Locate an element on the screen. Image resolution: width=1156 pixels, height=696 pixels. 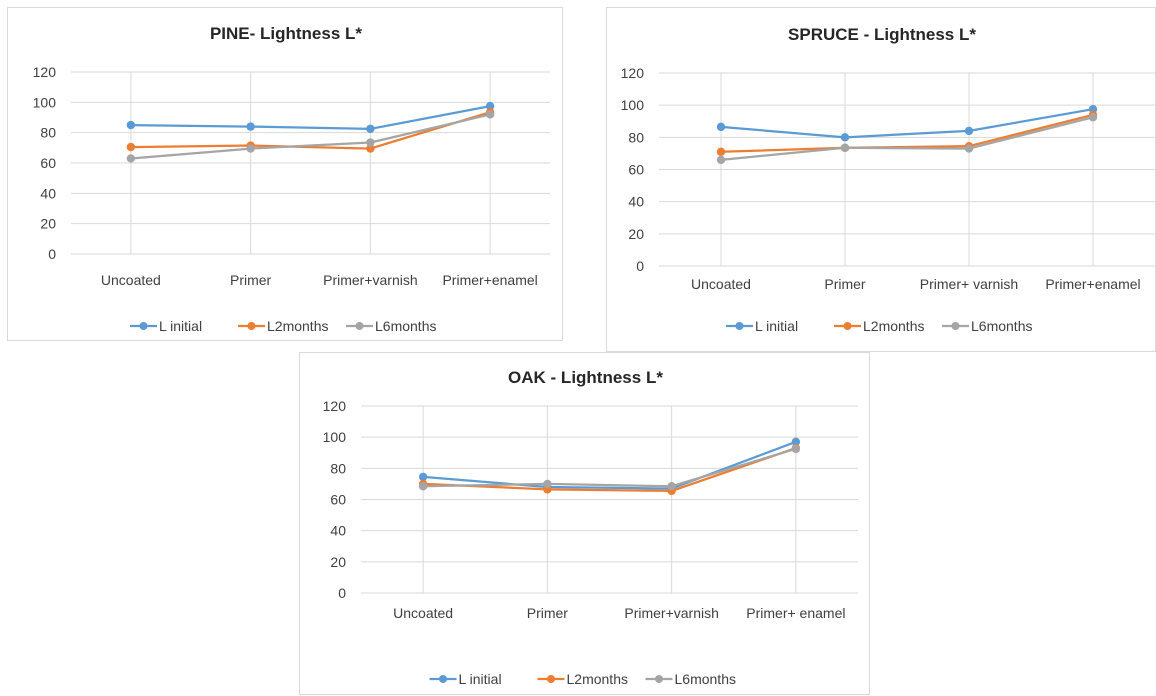
chart-title: PINE- Lightness L* is located at coordinates (286, 33).